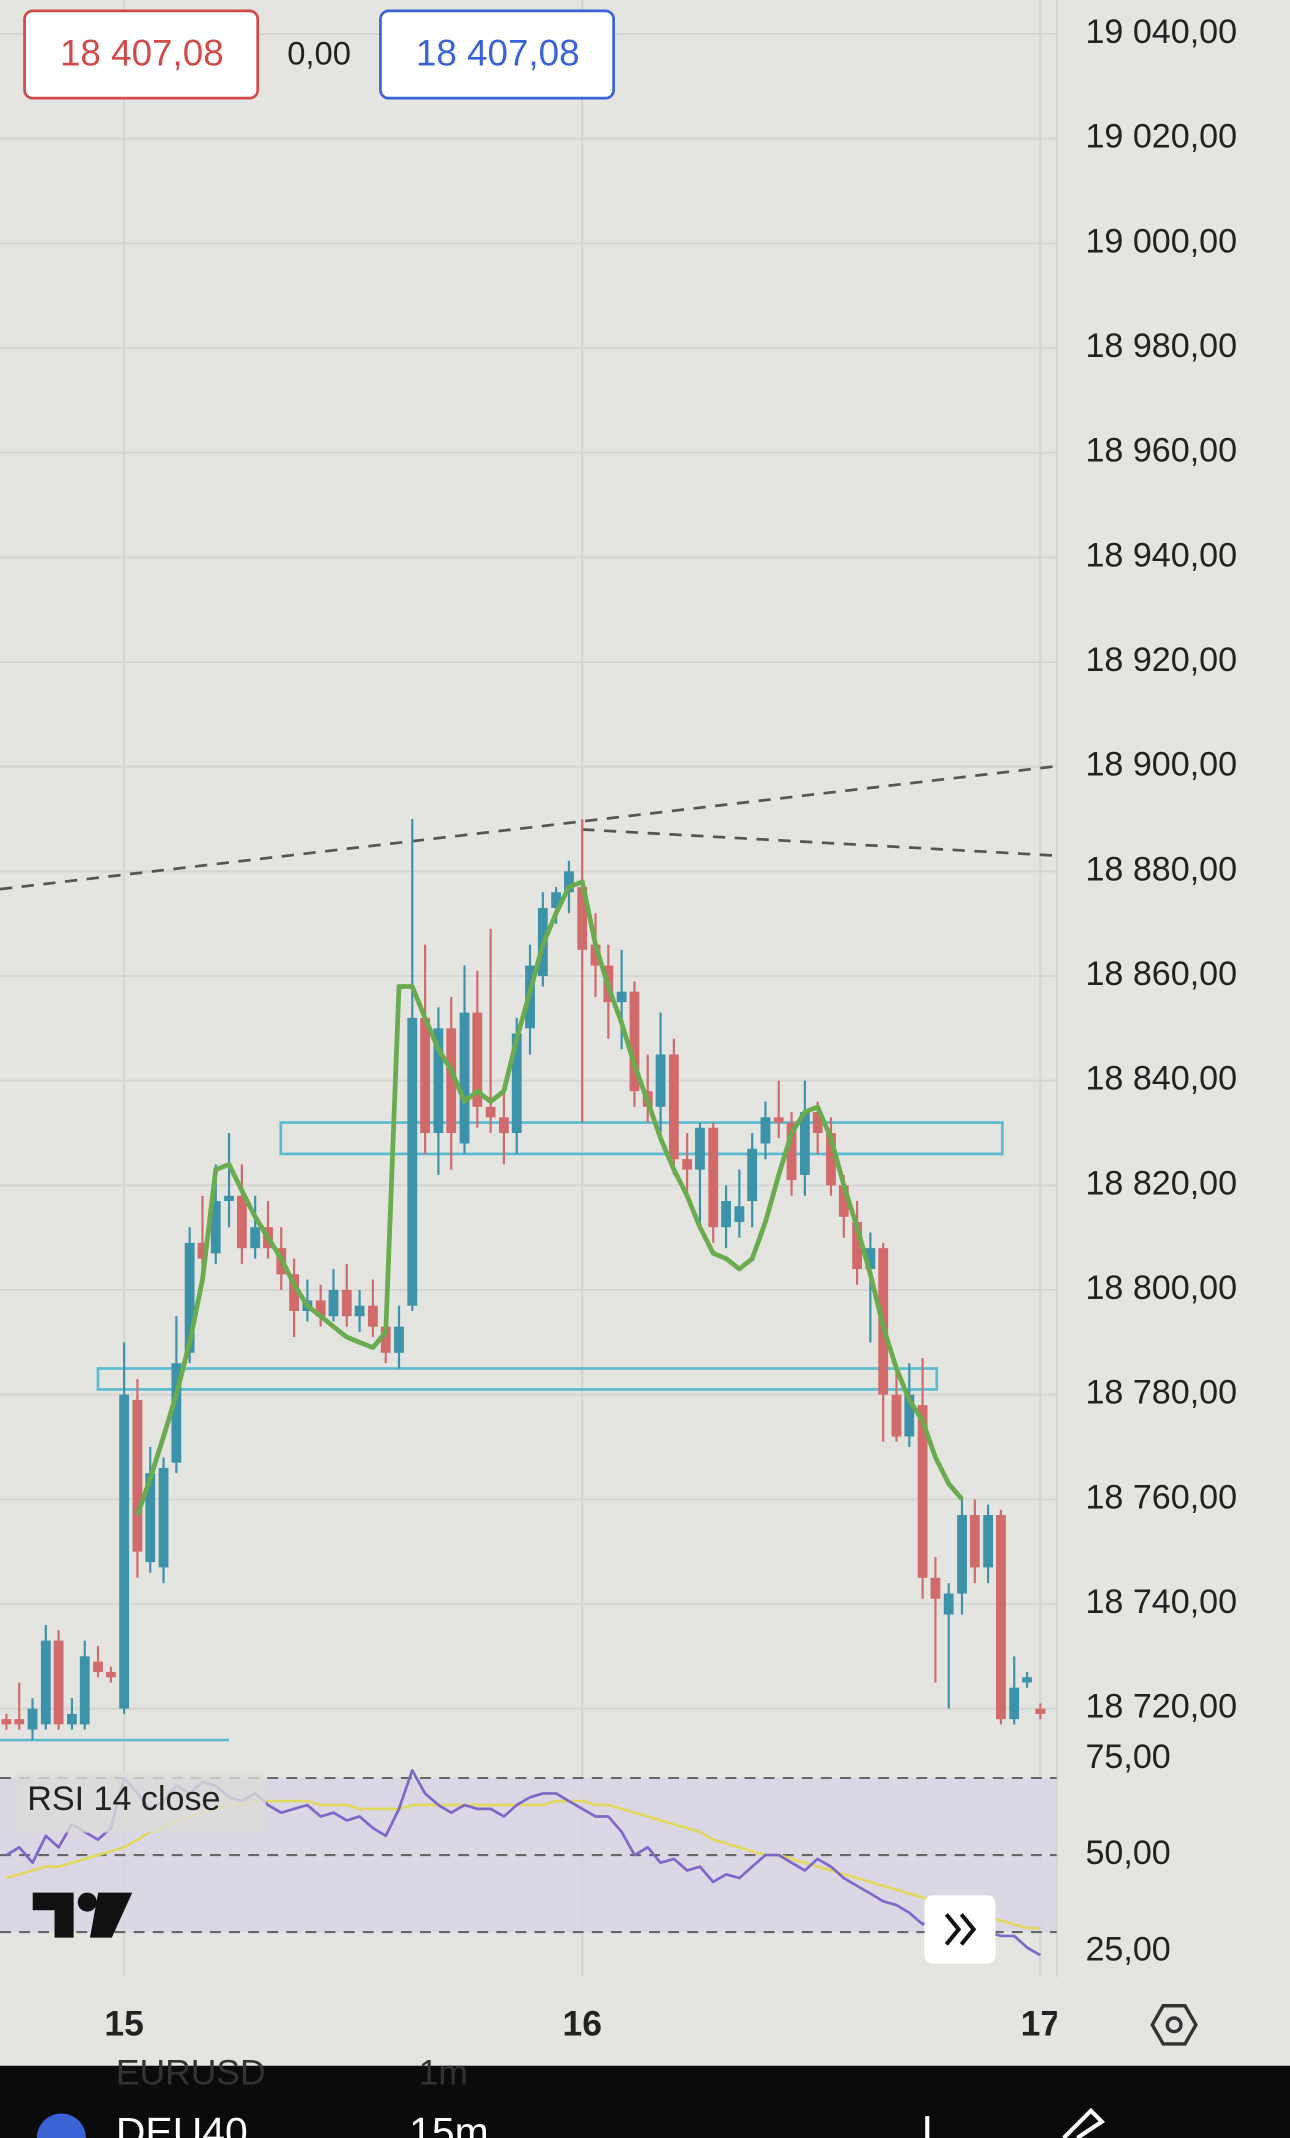 Image resolution: width=1290 pixels, height=2138 pixels. Describe the element at coordinates (1161, 1288) in the screenshot. I see `y-tick-label: 18 800,00` at that location.